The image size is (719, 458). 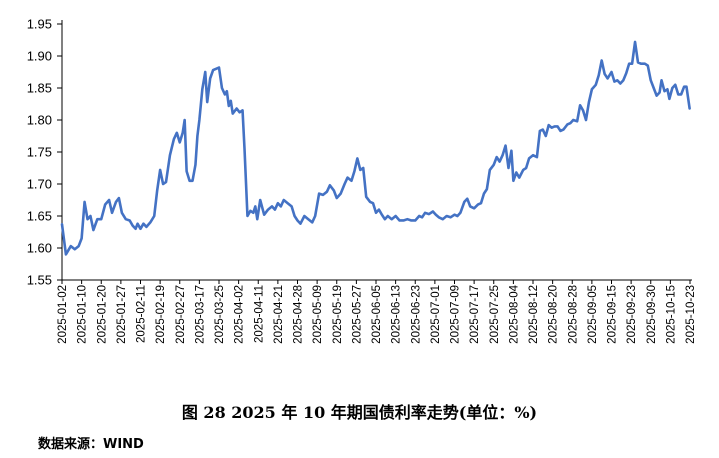 I want to click on x-tick-label: 2025-02-11, so click(x=142, y=314).